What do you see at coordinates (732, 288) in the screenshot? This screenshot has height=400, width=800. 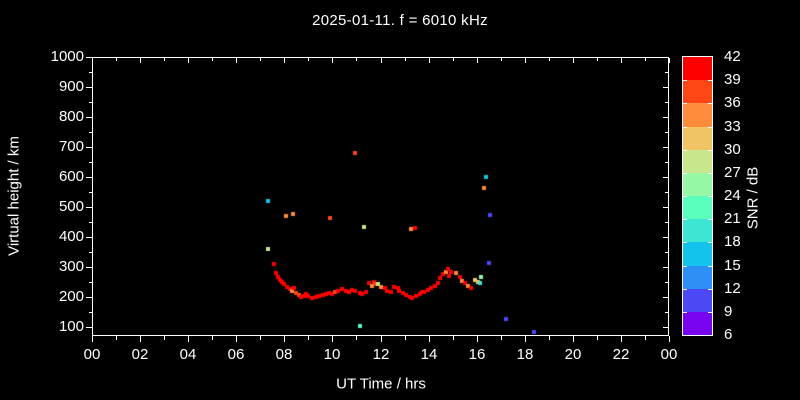 I see `colorbar-tick-label: 12` at bounding box center [732, 288].